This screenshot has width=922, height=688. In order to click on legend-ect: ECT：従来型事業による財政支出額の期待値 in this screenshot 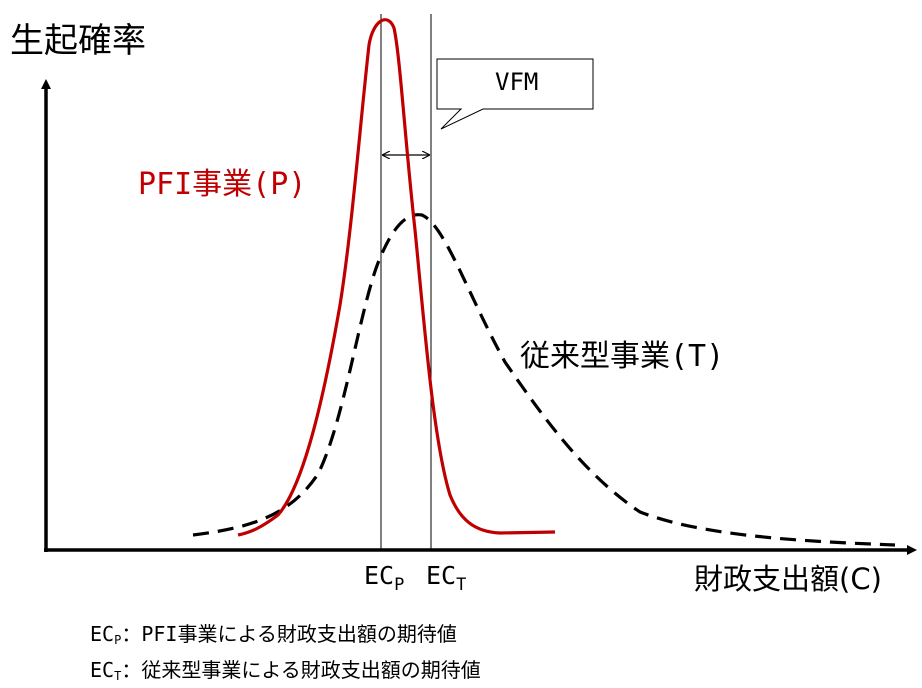, I will do `click(285, 671)`.